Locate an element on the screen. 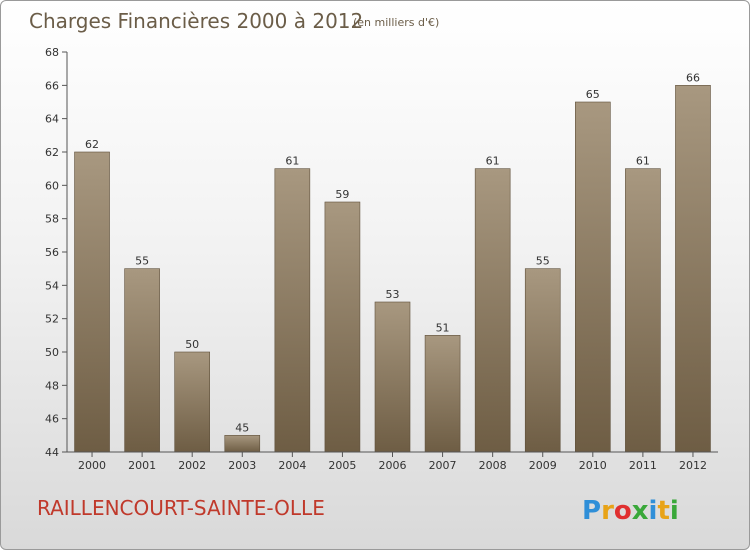 The width and height of the screenshot is (750, 550). x-tick-label: 2006 is located at coordinates (393, 465).